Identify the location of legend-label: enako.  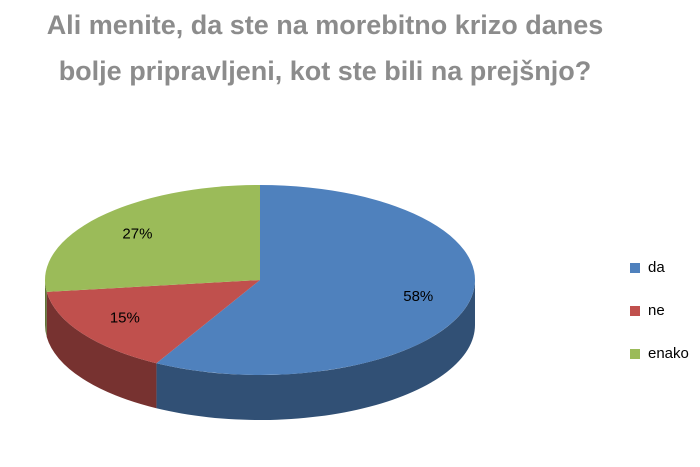
(668, 353).